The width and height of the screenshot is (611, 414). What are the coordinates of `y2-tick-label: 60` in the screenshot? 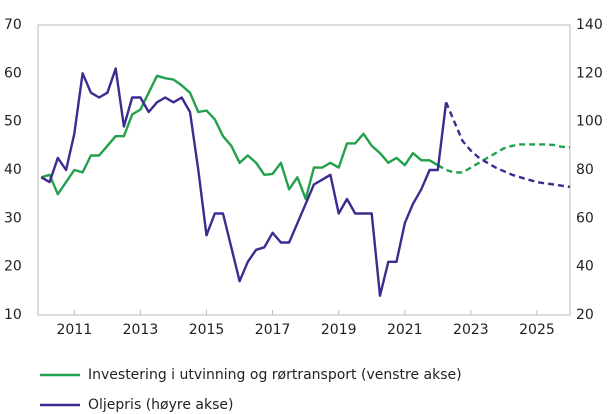 It's located at (585, 218).